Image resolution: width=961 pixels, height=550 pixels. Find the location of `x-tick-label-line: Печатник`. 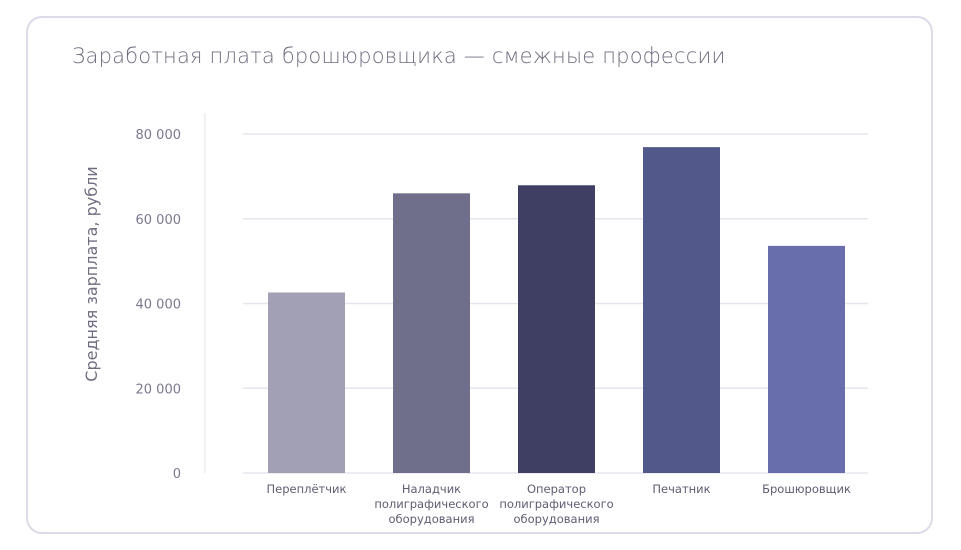

x-tick-label-line: Печатник is located at coordinates (681, 489).